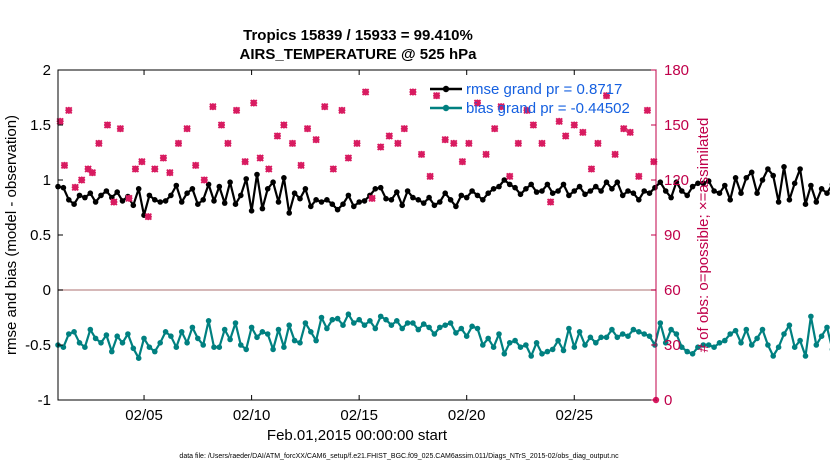 Image resolution: width=830 pixels, height=470 pixels. Describe the element at coordinates (359, 54) in the screenshot. I see `chart-title-line2: AIRS_TEMPERATURE @ 525 hPa` at that location.